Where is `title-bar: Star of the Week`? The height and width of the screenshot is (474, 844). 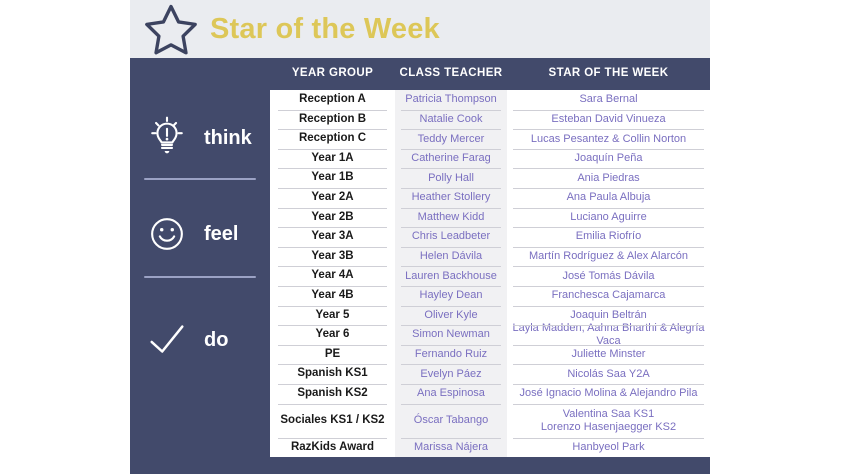
title-bar: Star of the Week is located at coordinates (420, 29).